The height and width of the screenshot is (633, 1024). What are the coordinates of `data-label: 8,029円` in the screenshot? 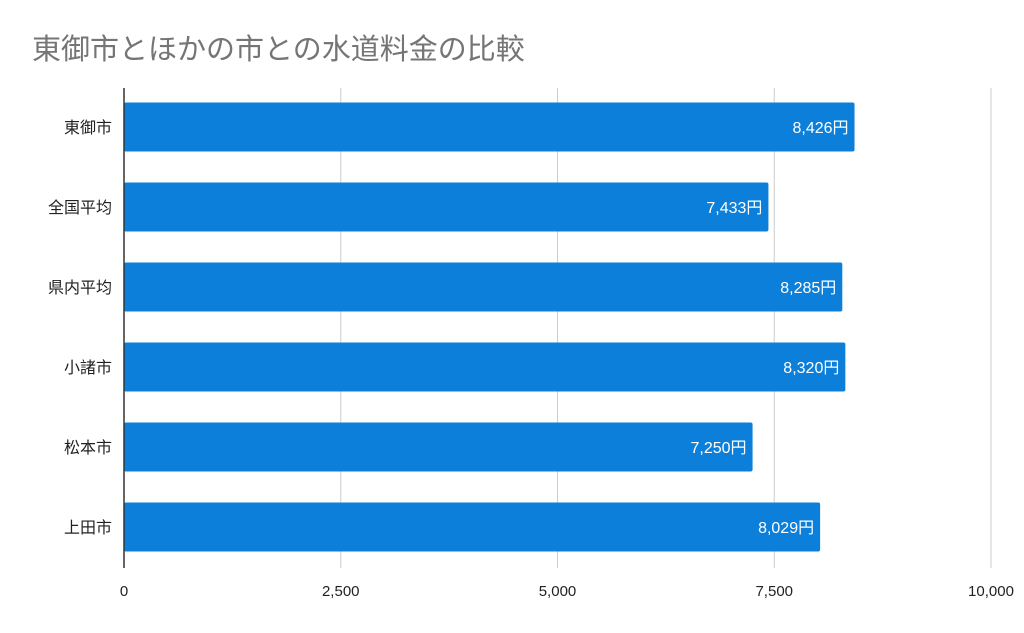 It's located at (786, 528).